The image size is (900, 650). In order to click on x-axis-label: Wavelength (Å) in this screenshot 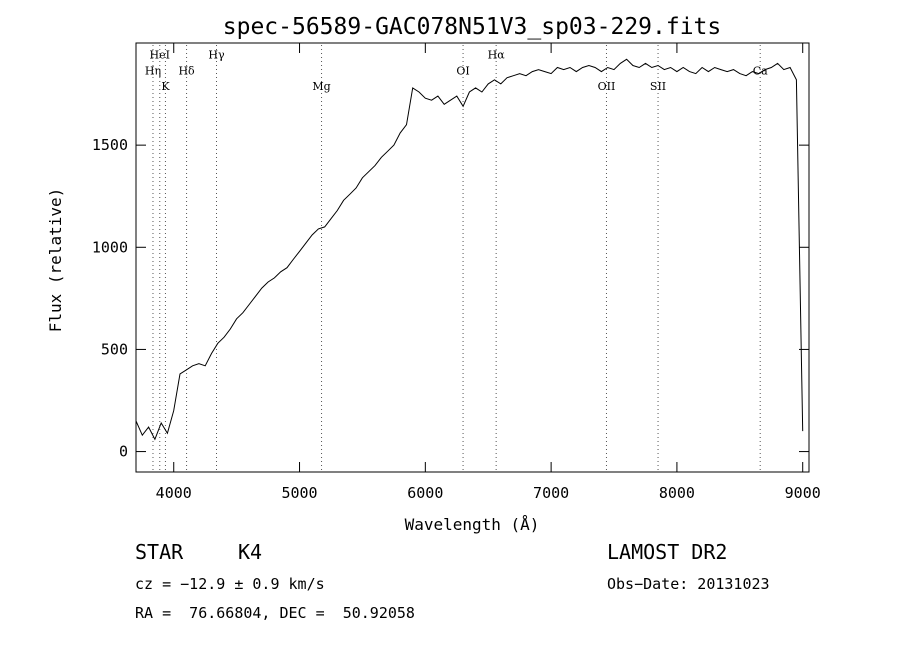, I will do `click(472, 524)`.